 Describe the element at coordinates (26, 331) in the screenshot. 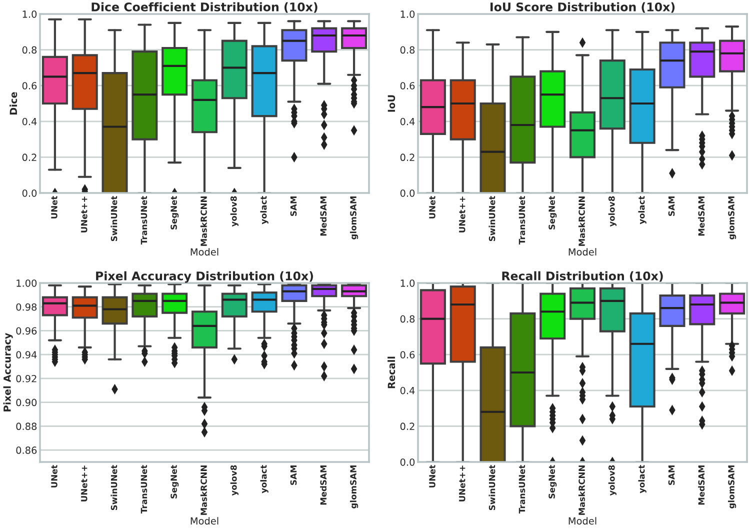

I see `y-tick-label: 0.96` at that location.